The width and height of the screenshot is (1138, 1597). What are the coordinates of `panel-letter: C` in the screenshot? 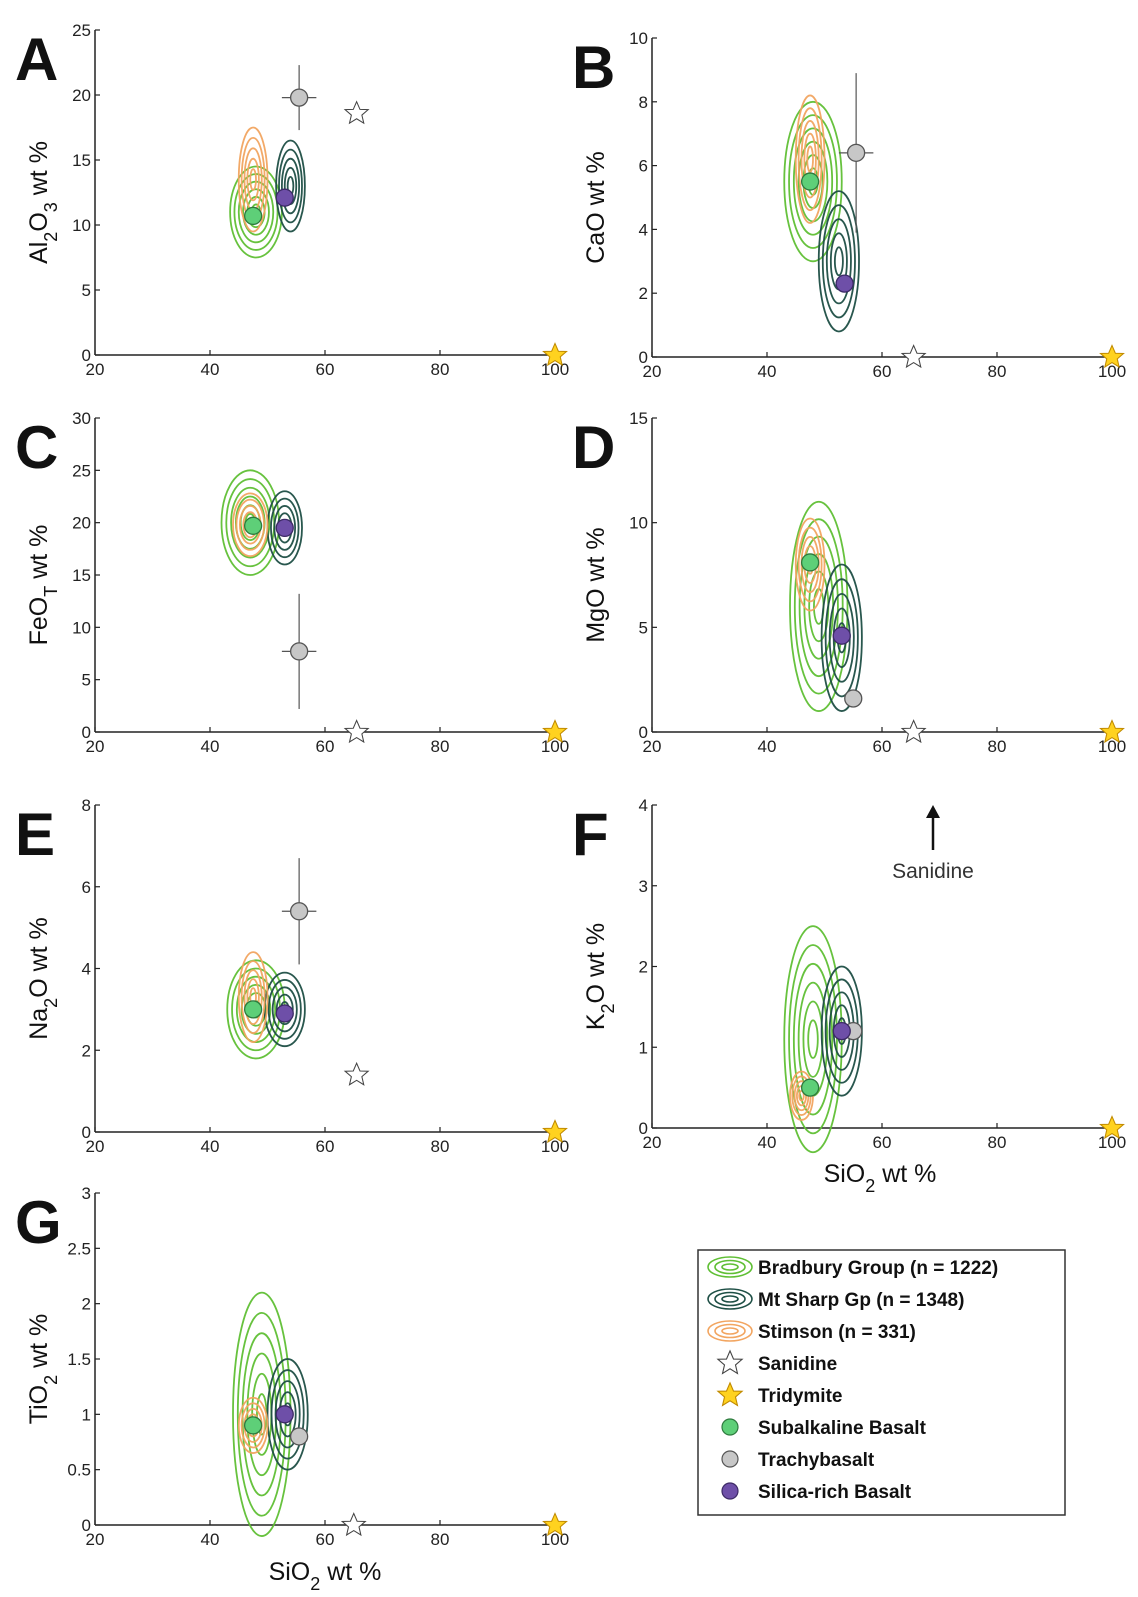 It's located at (36, 447).